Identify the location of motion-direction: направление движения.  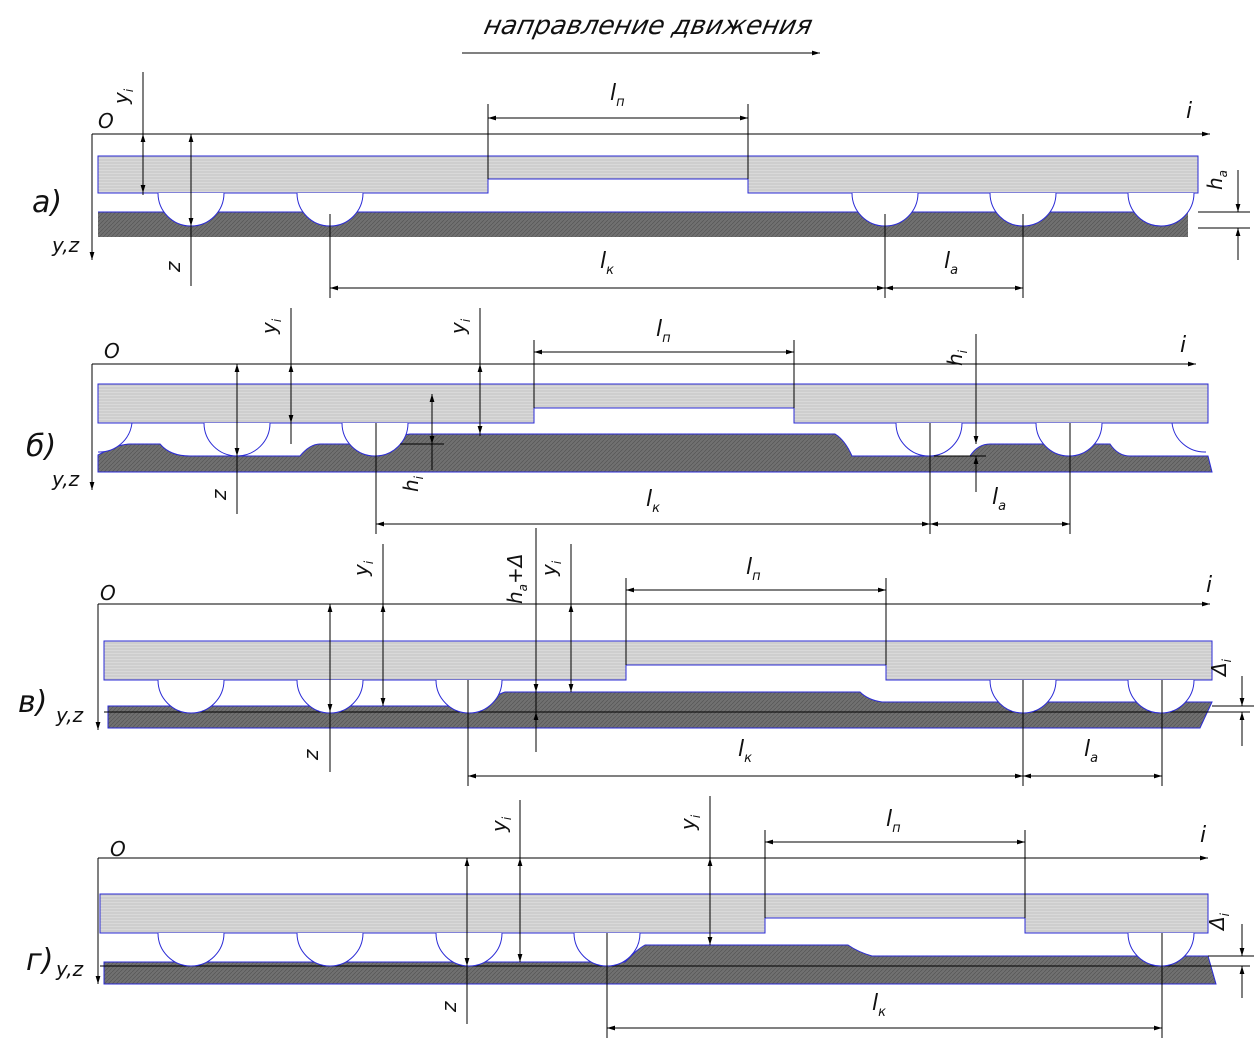
(641, 33).